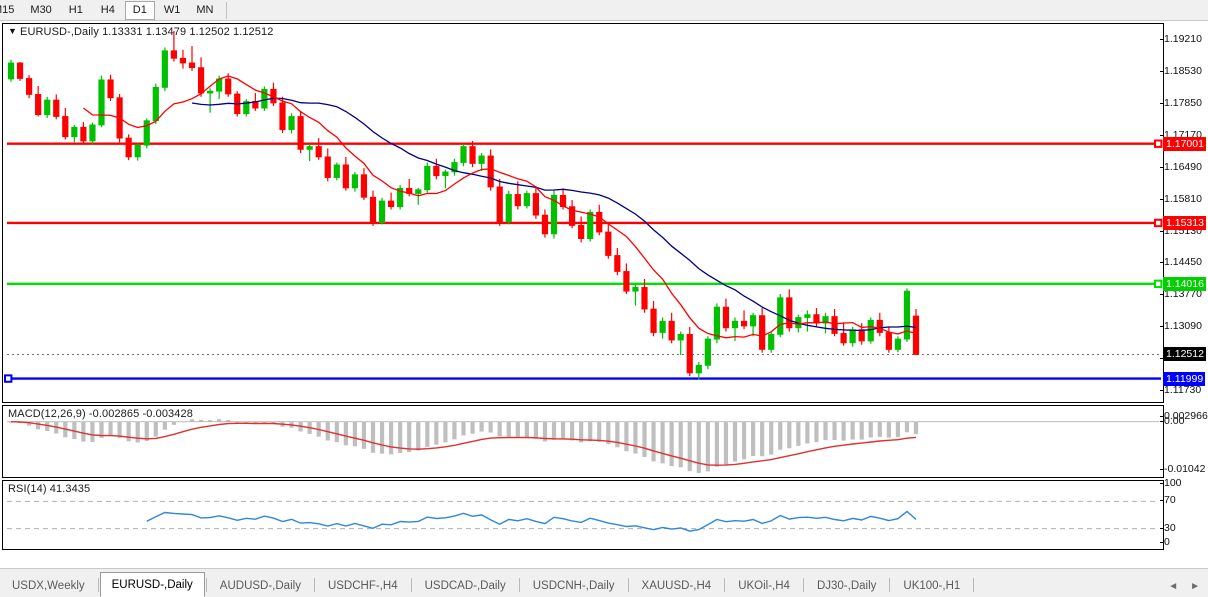 The width and height of the screenshot is (1208, 597). I want to click on chart-tab-usdx-weekly: USDX,Weekly, so click(48, 586).